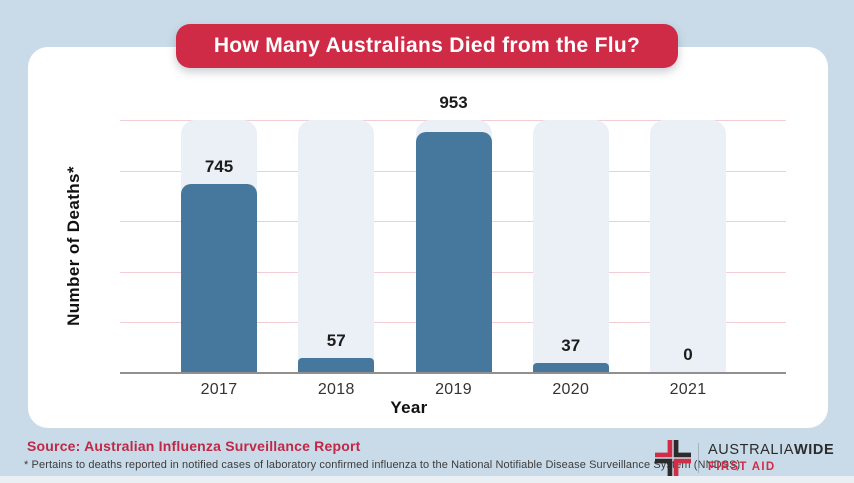  I want to click on y-axis-label: Number of Deaths*, so click(73, 246).